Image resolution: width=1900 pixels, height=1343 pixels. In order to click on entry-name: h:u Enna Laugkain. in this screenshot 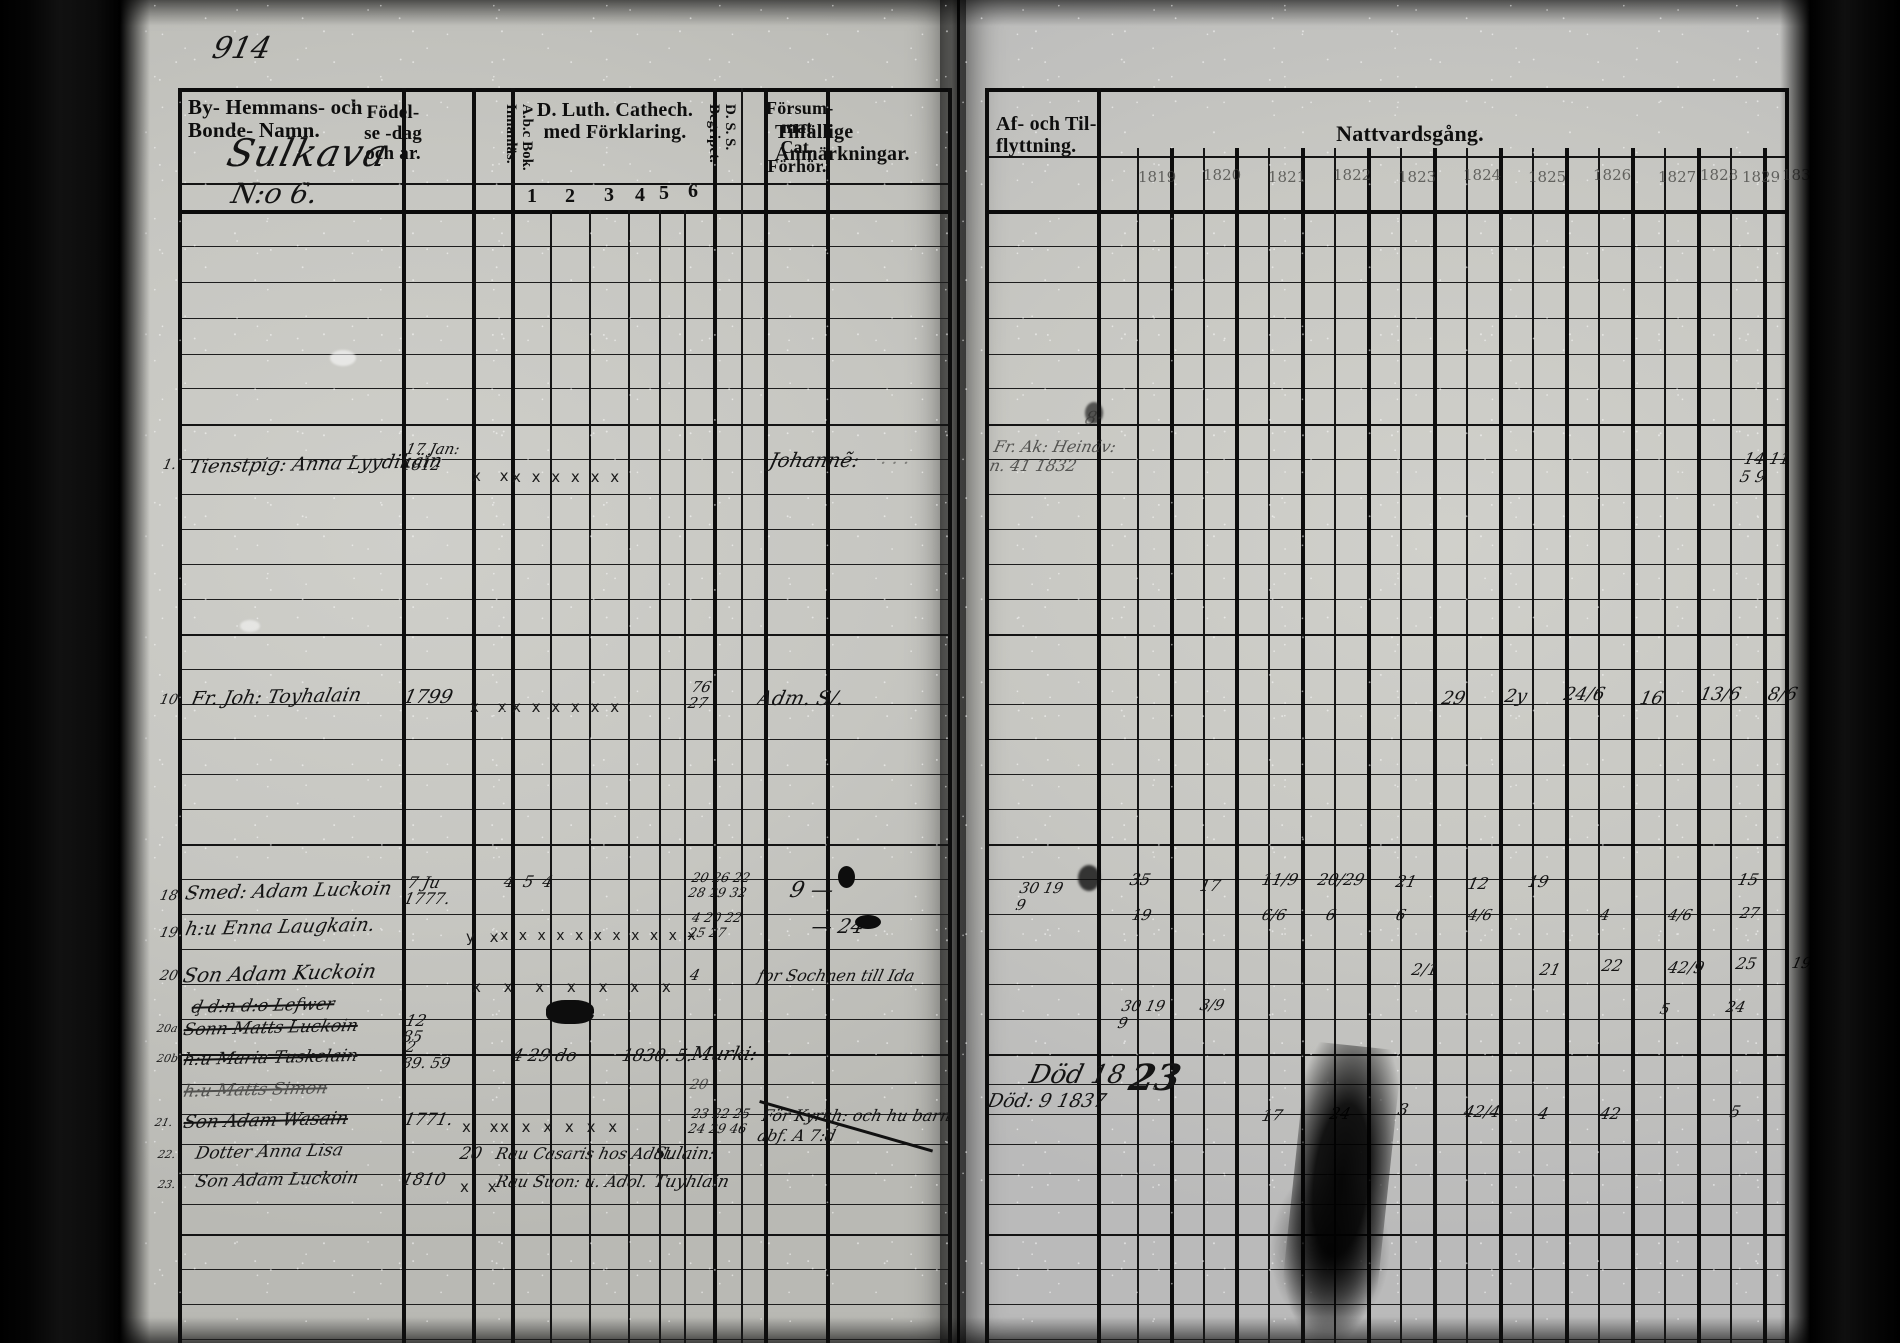, I will do `click(280, 927)`.